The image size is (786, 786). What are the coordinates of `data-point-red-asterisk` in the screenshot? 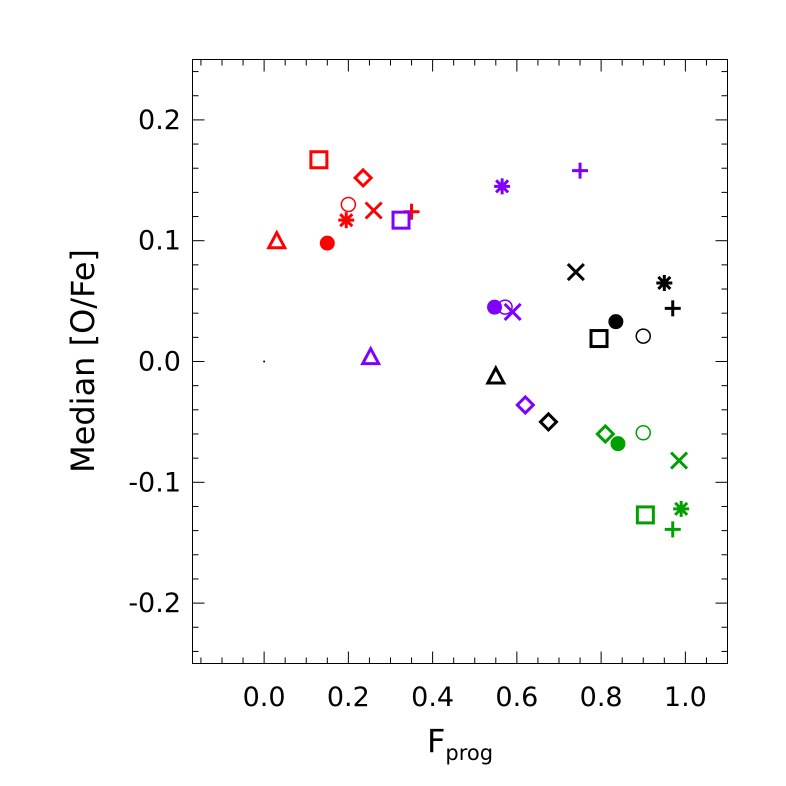 It's located at (346, 220).